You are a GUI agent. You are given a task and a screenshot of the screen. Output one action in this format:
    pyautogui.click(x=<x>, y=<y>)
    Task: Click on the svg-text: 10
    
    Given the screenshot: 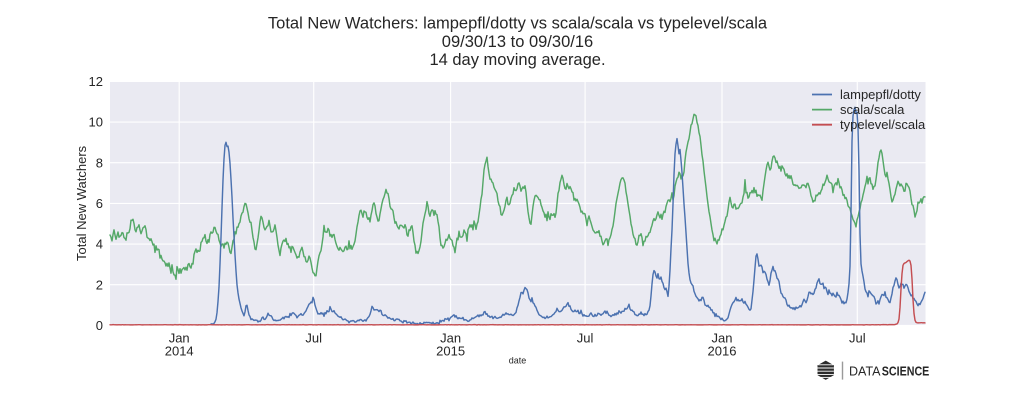 What is the action you would take?
    pyautogui.click(x=96, y=122)
    